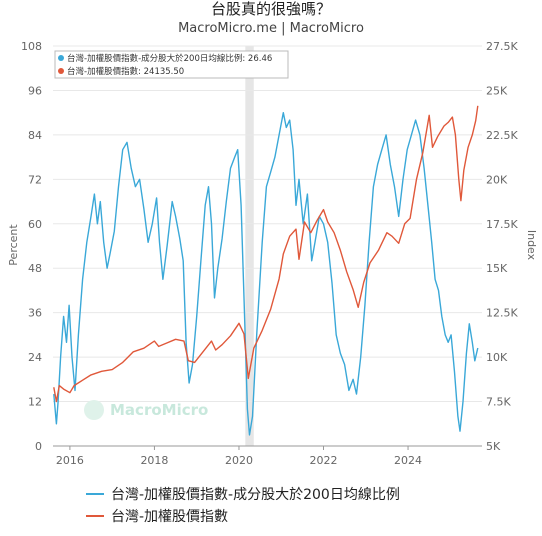  Describe the element at coordinates (35, 135) in the screenshot. I see `y-tick-label-left: 84` at that location.